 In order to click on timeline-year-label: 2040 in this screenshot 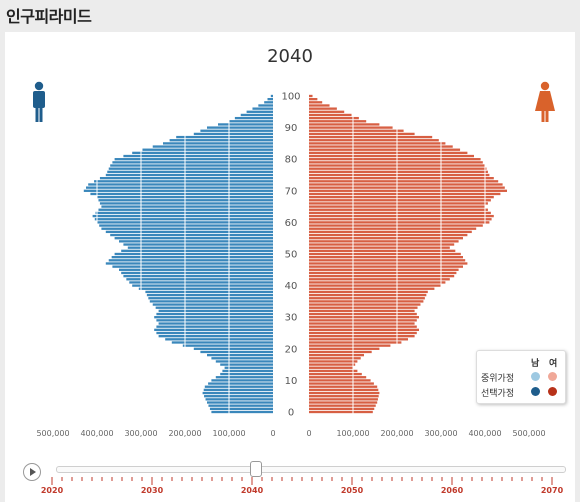, I will do `click(252, 490)`.